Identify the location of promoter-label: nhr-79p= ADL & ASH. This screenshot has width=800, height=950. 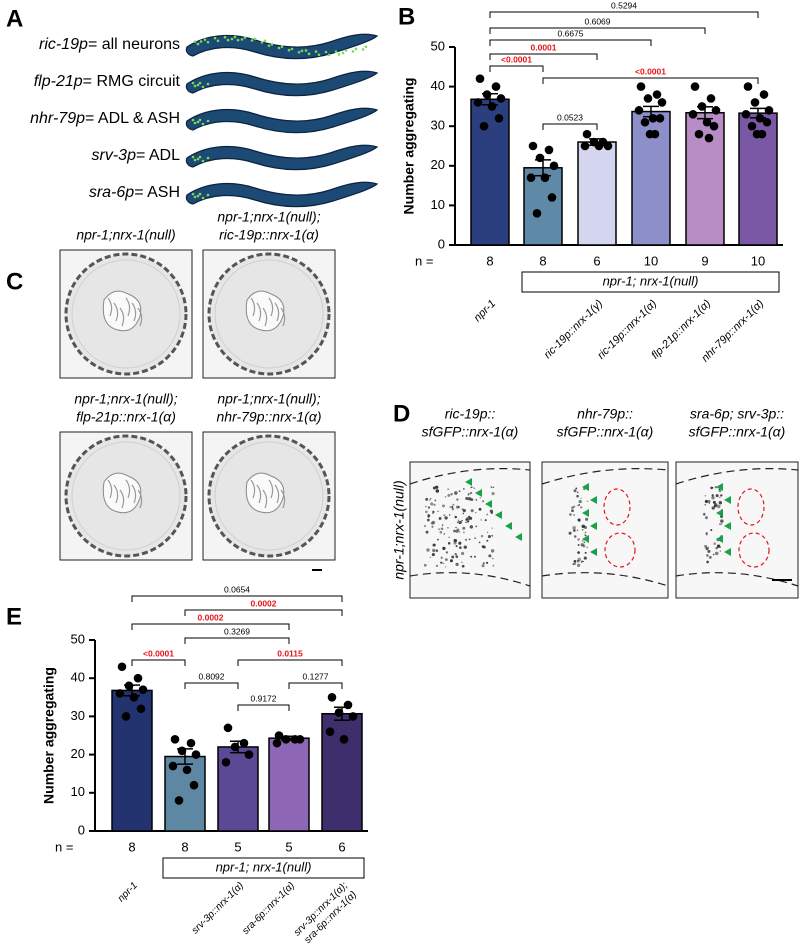
(105, 118).